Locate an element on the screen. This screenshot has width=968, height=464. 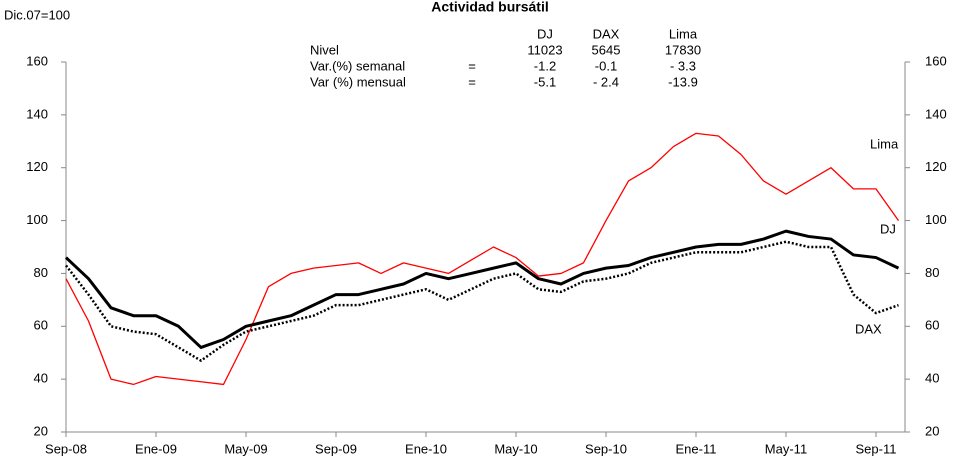
y-tick-label: 60 is located at coordinates (41, 325).